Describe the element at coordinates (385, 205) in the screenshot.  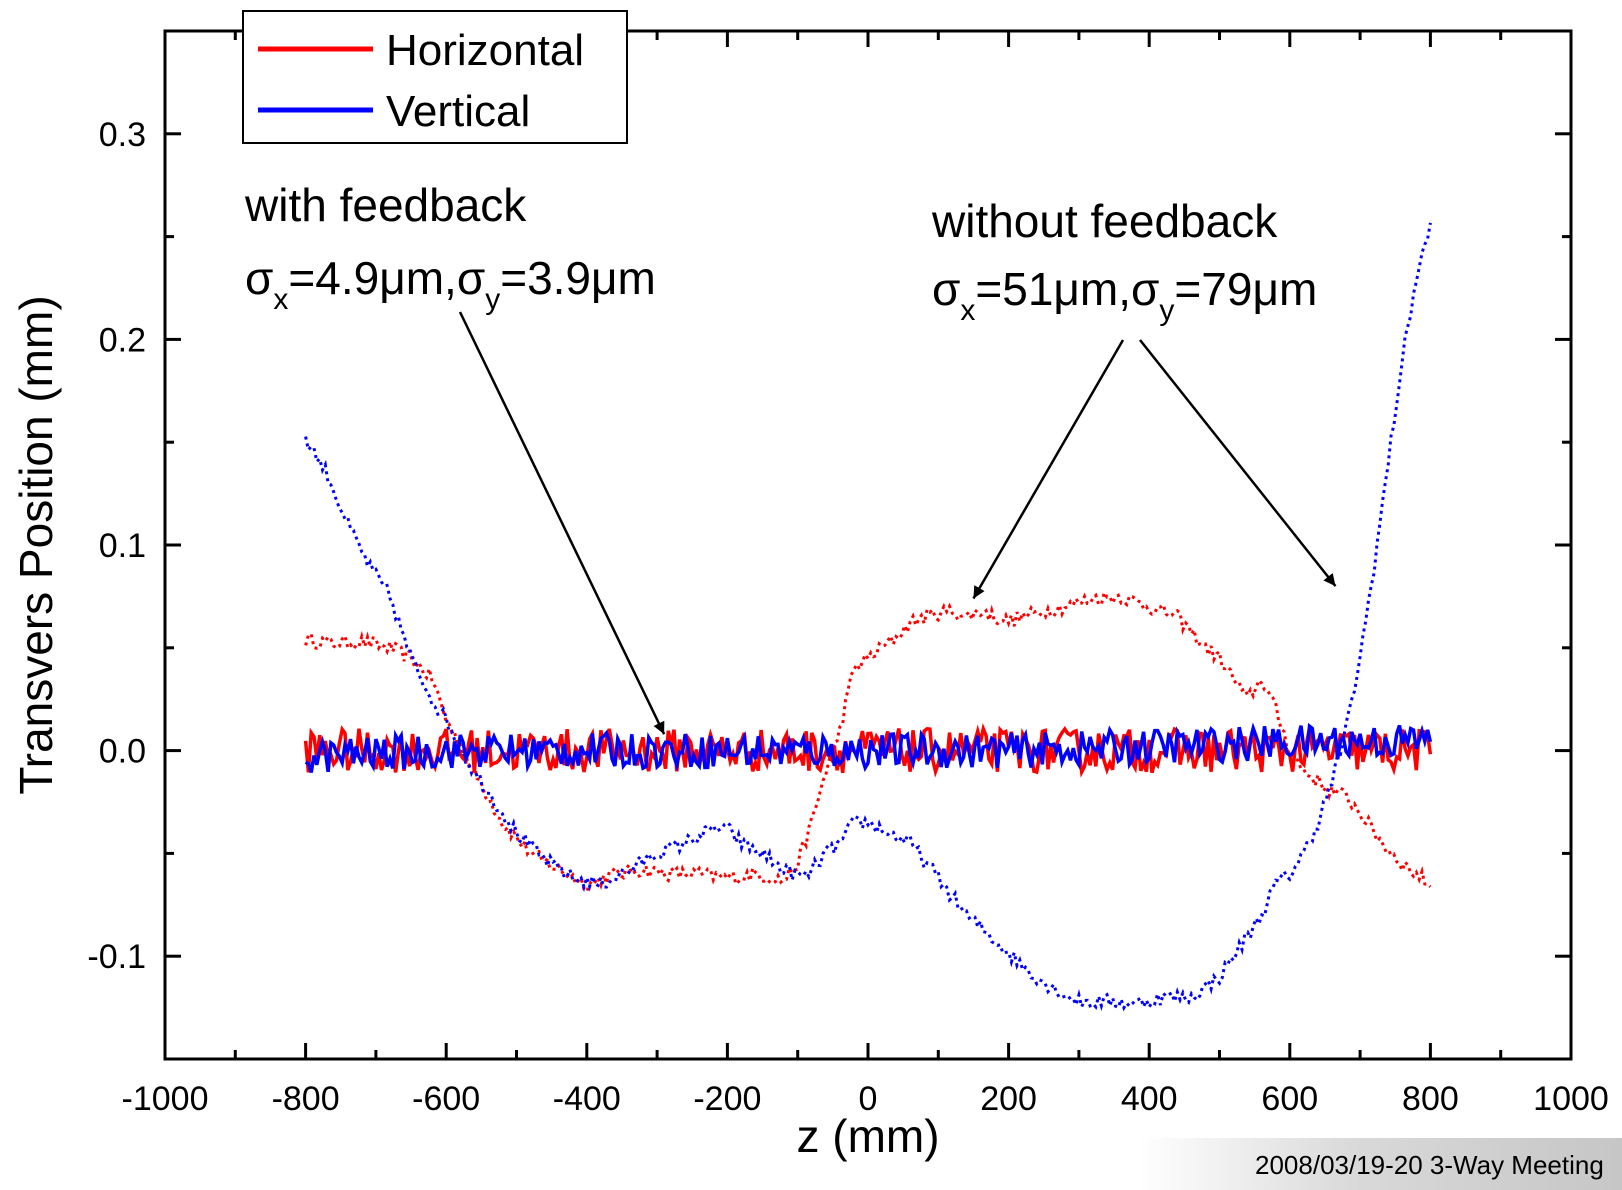
I see `annotation-with-feedback-title: with feedback` at that location.